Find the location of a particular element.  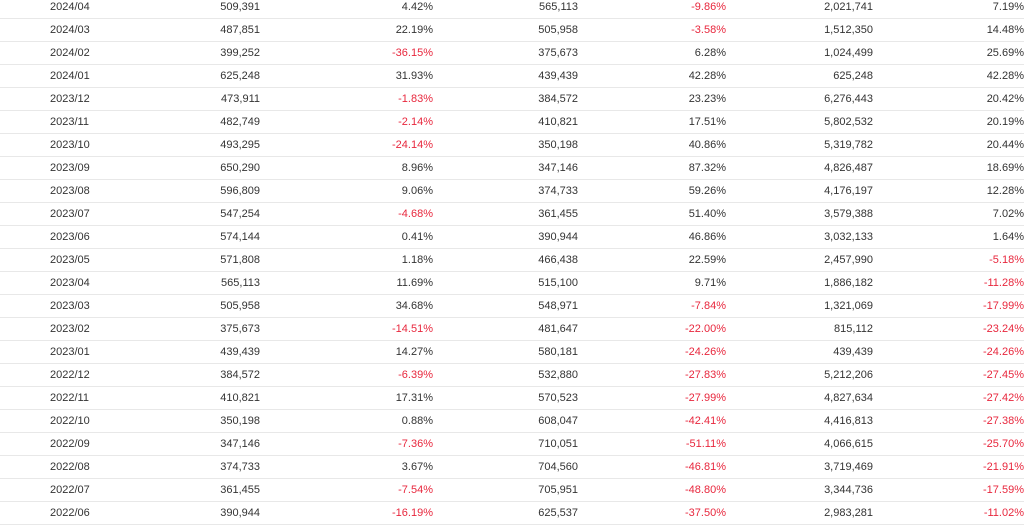

change-a-cell: -2.14% is located at coordinates (346, 122).